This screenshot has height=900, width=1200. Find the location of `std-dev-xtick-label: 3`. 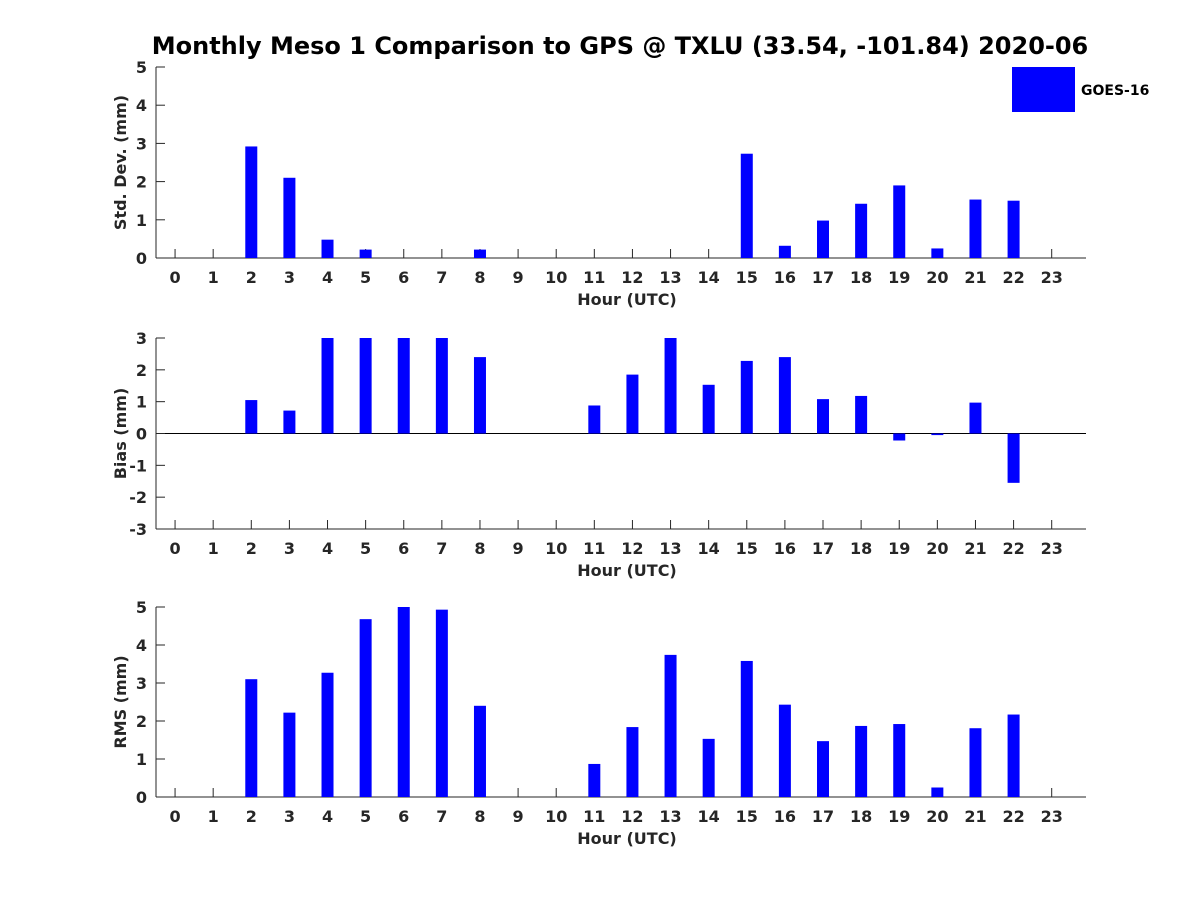

std-dev-xtick-label: 3 is located at coordinates (289, 277).